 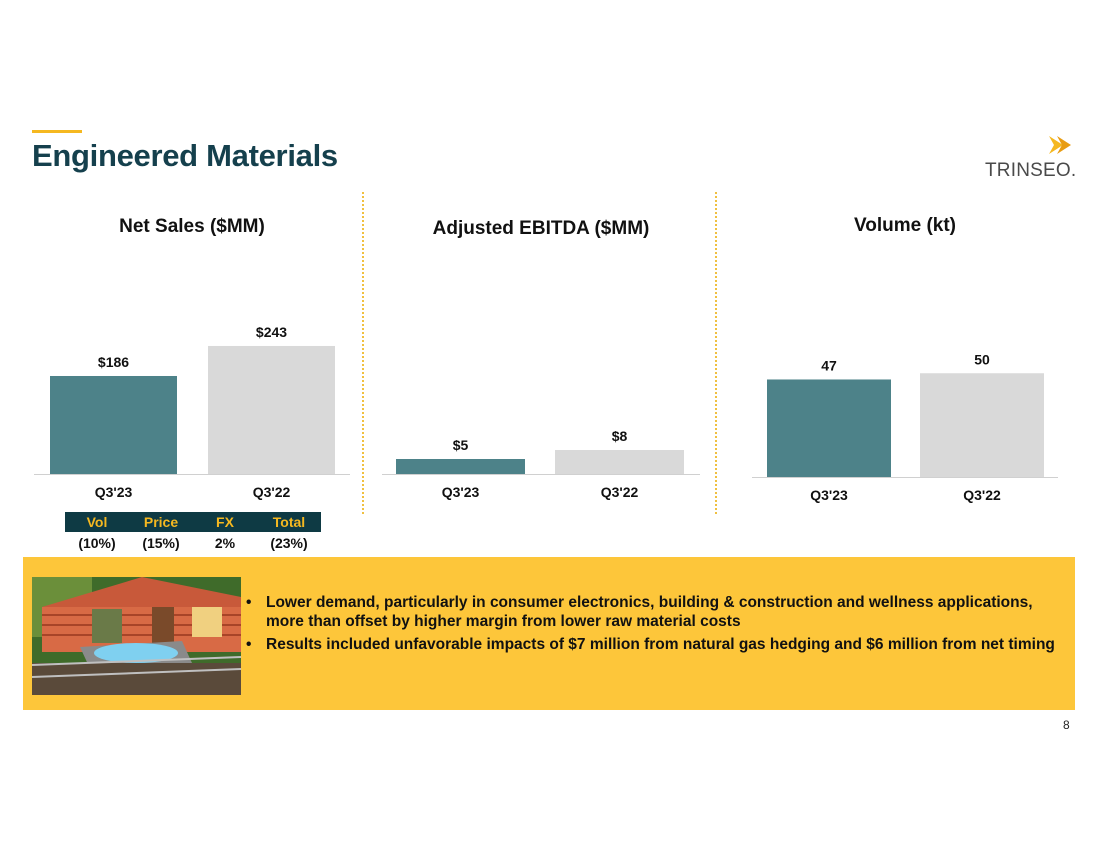 I want to click on data-label: 50, so click(x=982, y=359).